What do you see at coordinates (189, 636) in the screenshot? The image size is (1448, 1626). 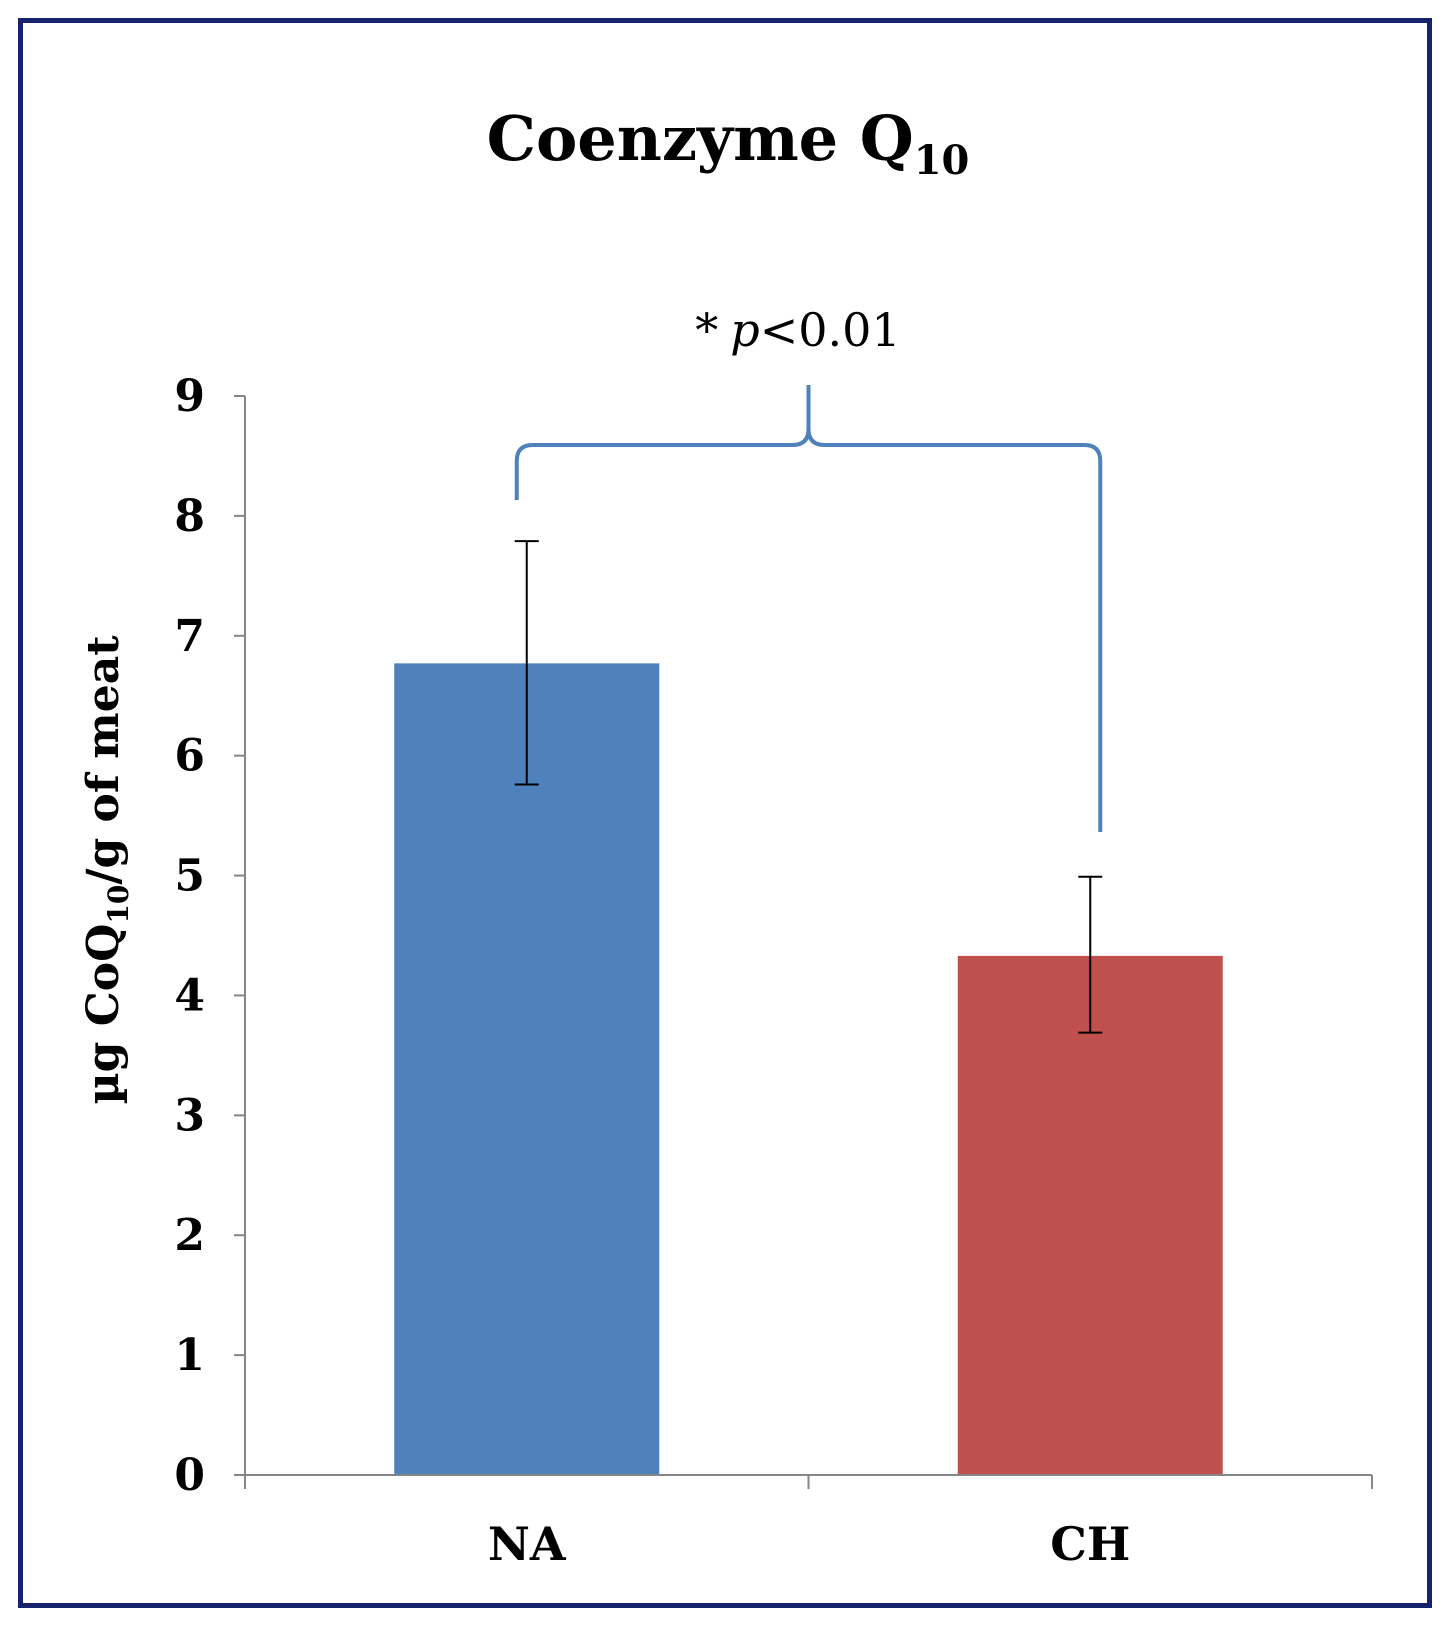 I see `y-tick-label: 7` at bounding box center [189, 636].